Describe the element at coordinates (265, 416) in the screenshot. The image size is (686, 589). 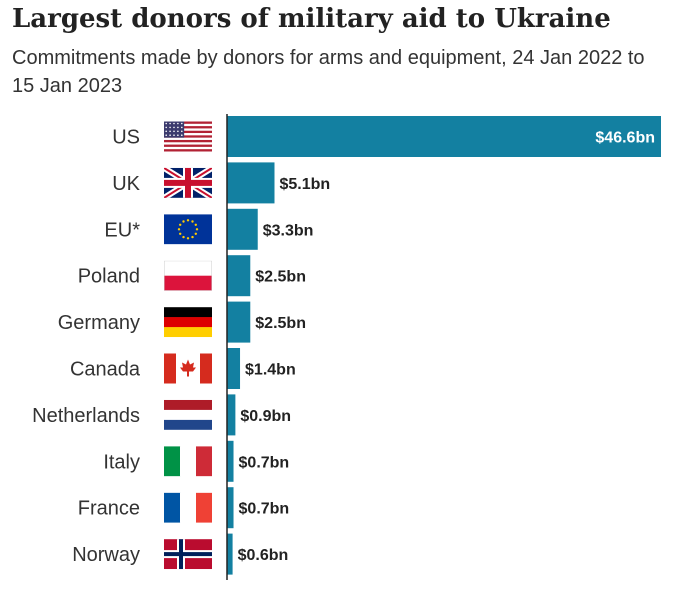
I see `value-label: $0.9bn` at that location.